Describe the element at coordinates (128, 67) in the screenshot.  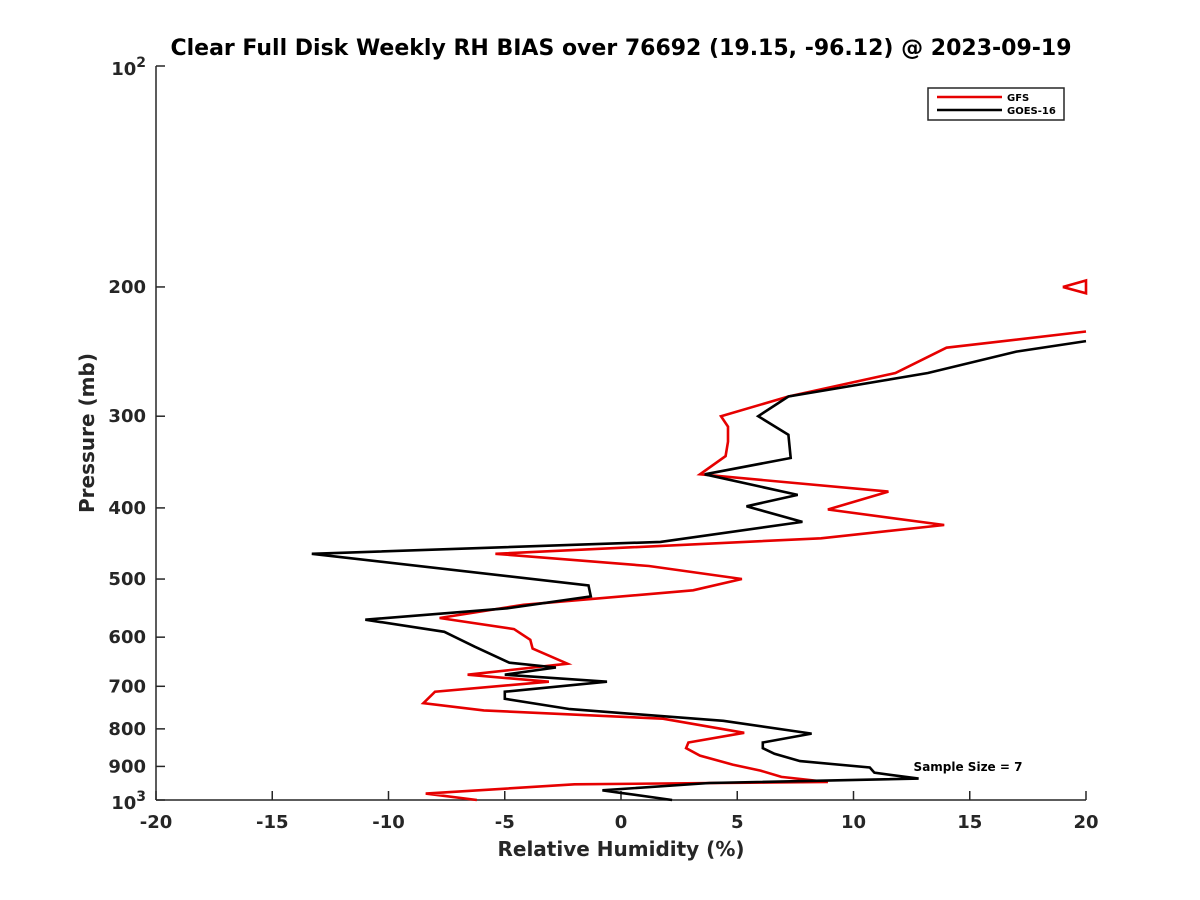
I see `y-decade-label: 102` at that location.